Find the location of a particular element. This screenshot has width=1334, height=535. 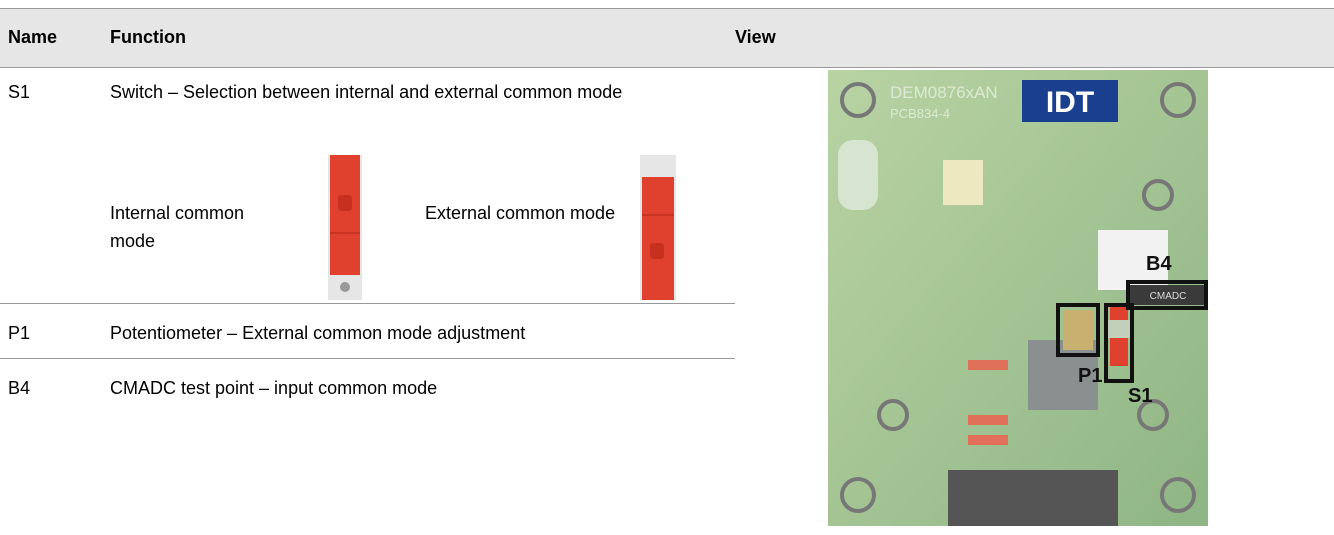

pcb-label: PCB834-4 is located at coordinates (920, 113).